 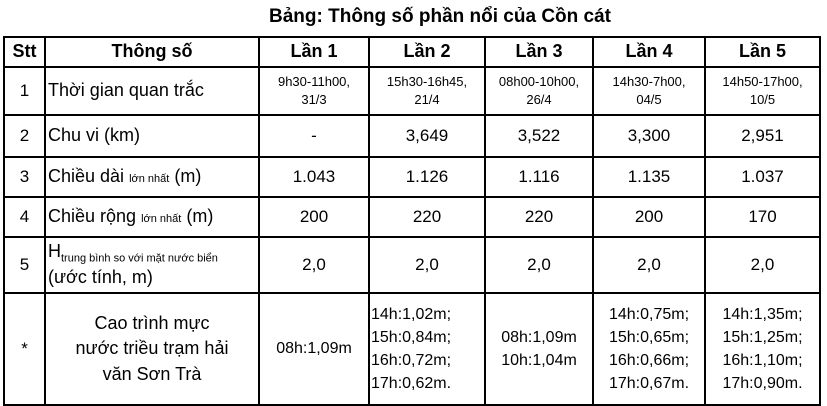 What do you see at coordinates (649, 91) in the screenshot?
I see `value-cell: 14h30-7h00, 04/5` at bounding box center [649, 91].